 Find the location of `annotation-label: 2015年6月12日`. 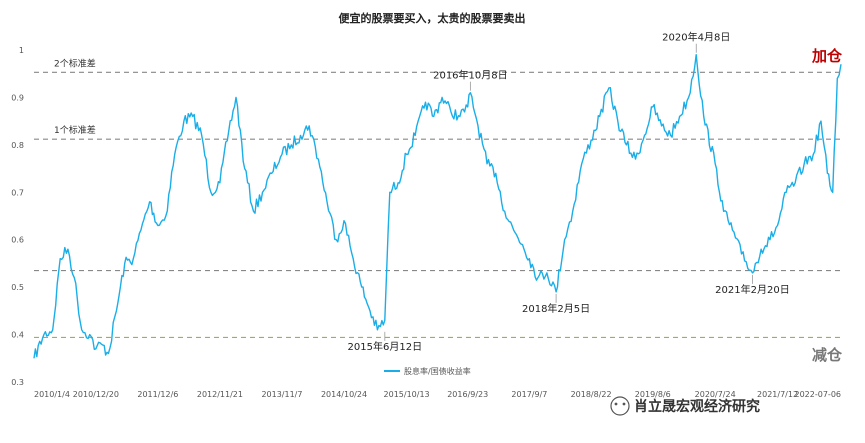

annotation-label: 2015年6月12日 is located at coordinates (385, 346).